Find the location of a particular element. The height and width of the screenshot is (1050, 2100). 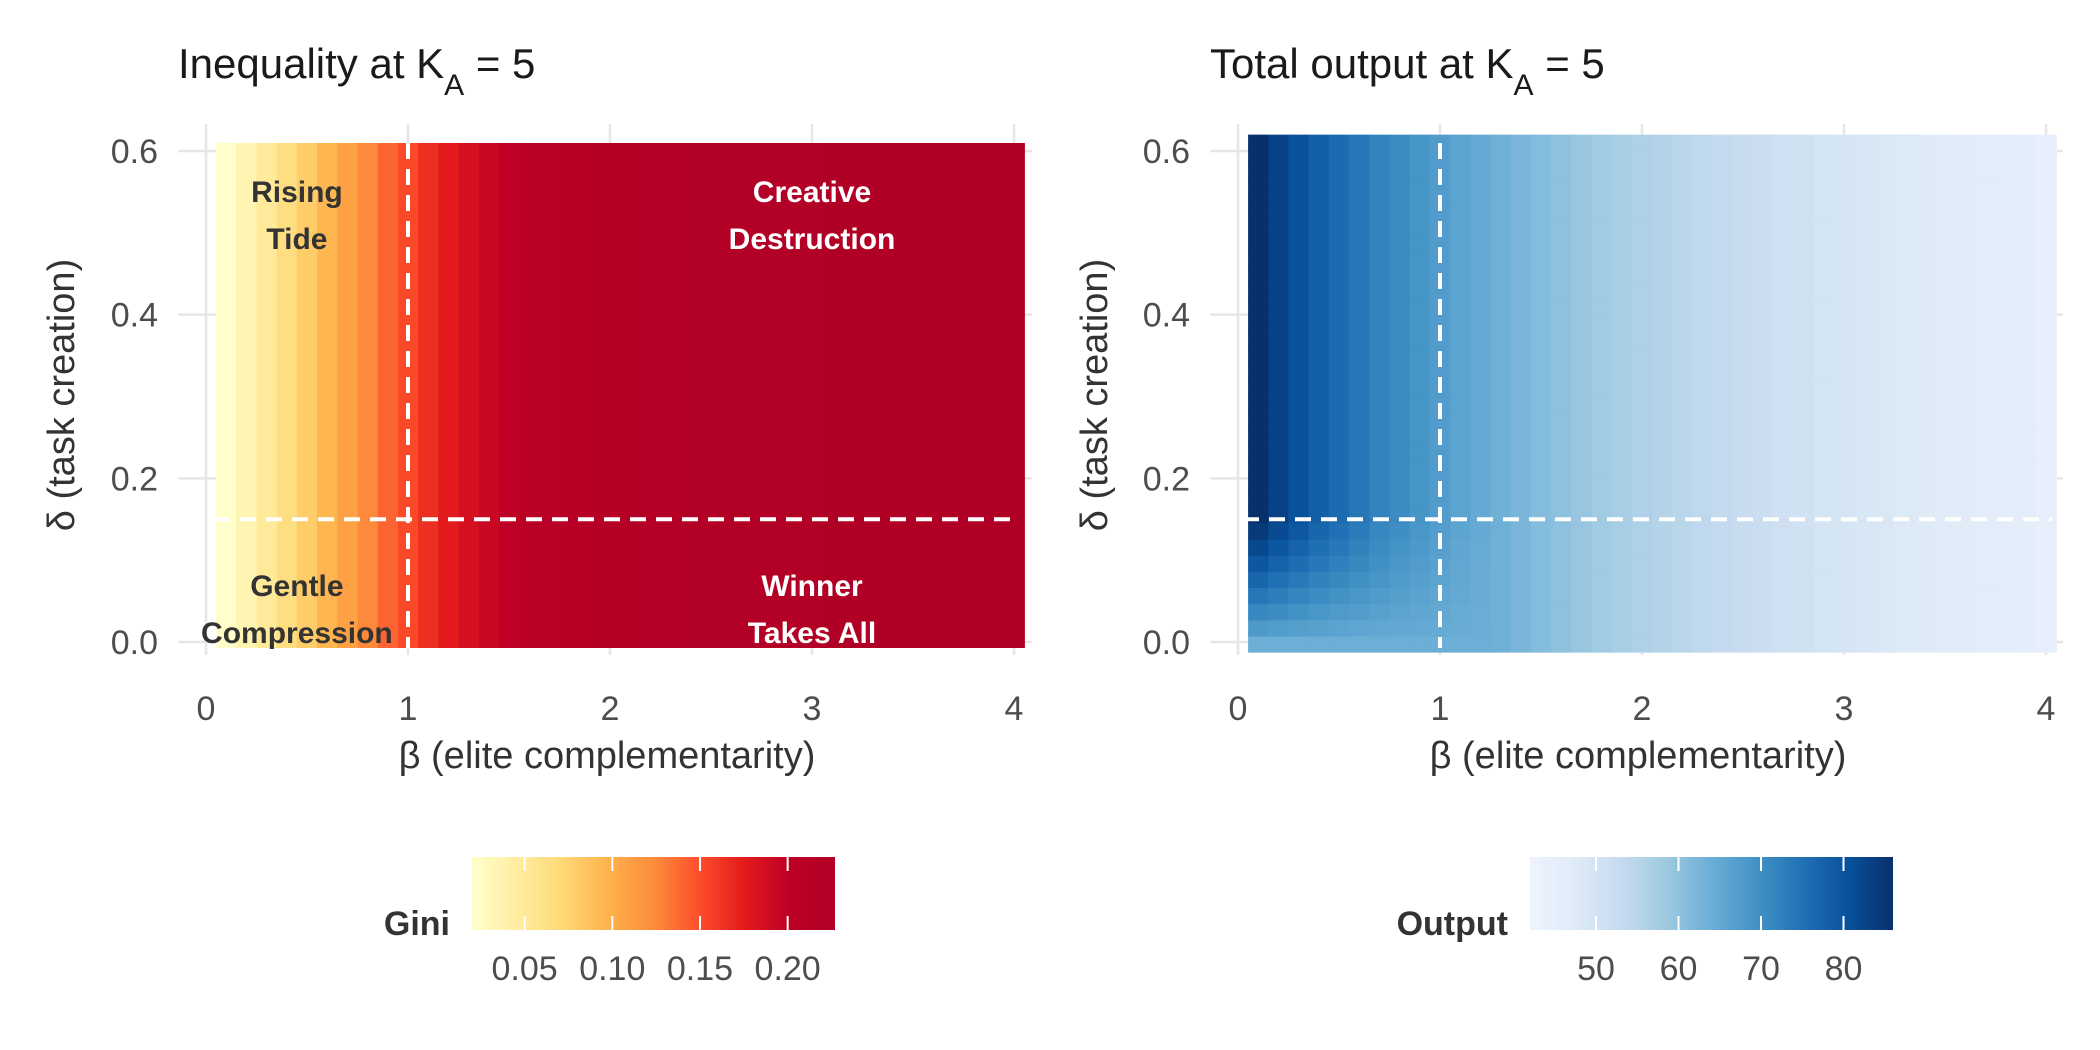

legend-tick-label: 50 is located at coordinates (1596, 969).